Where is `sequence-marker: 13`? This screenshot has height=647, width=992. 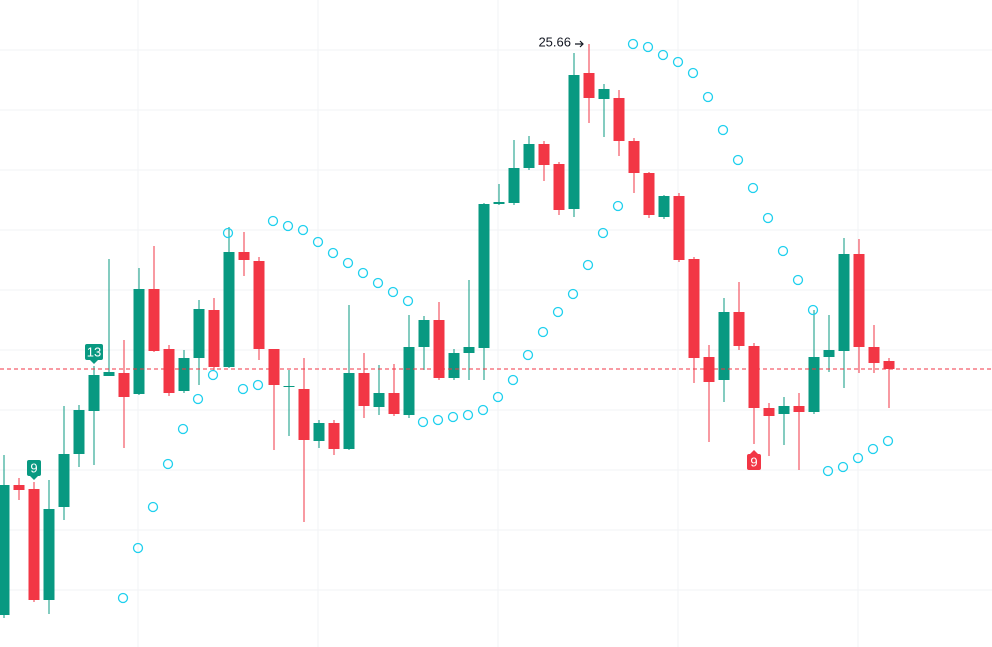
sequence-marker: 13 is located at coordinates (94, 354).